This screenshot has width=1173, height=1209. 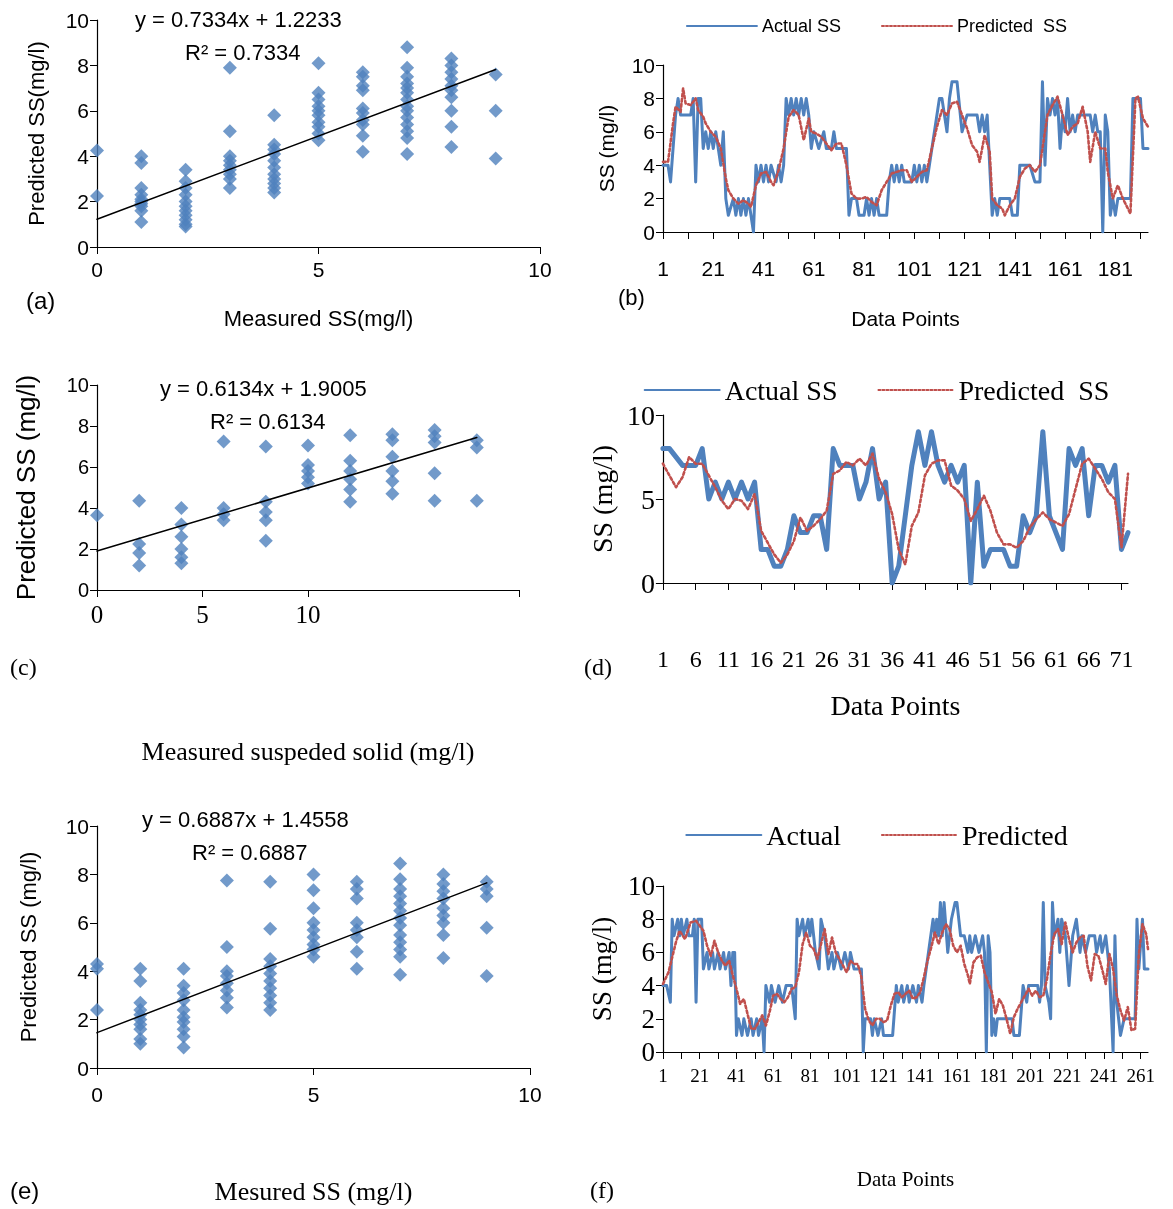 I want to click on annotation: R² = 0.6887, so click(x=250, y=852).